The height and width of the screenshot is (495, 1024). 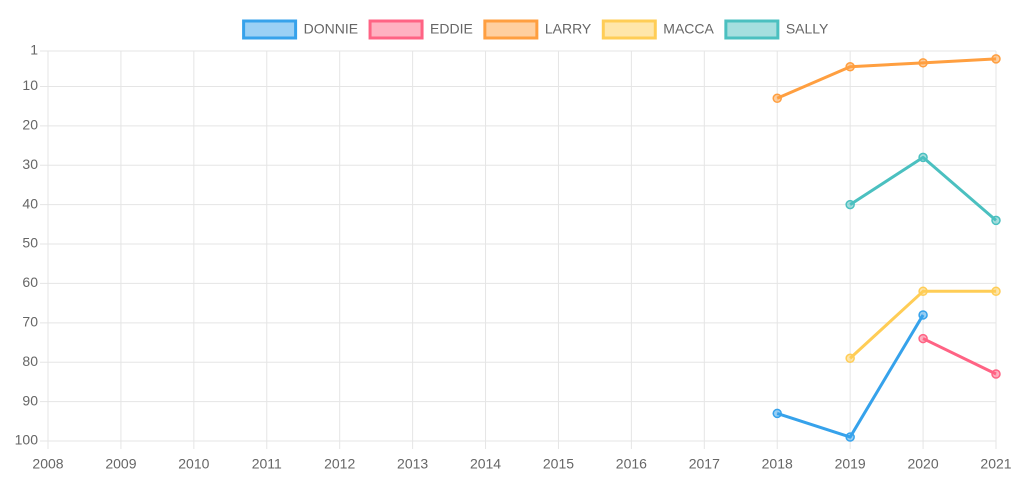 What do you see at coordinates (30, 164) in the screenshot?
I see `y-tick-label: 30` at bounding box center [30, 164].